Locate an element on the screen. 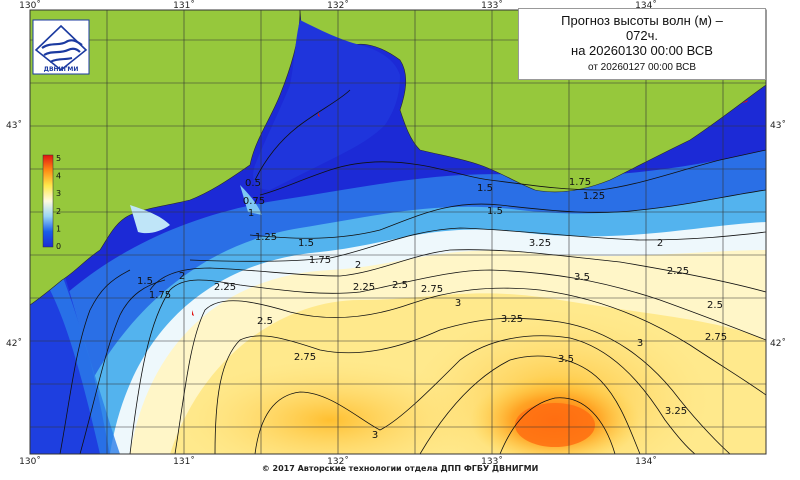 The height and width of the screenshot is (480, 800). longitude-ticks-top: 130˚ 131˚ 132˚ 133˚ 134˚ is located at coordinates (338, 5).